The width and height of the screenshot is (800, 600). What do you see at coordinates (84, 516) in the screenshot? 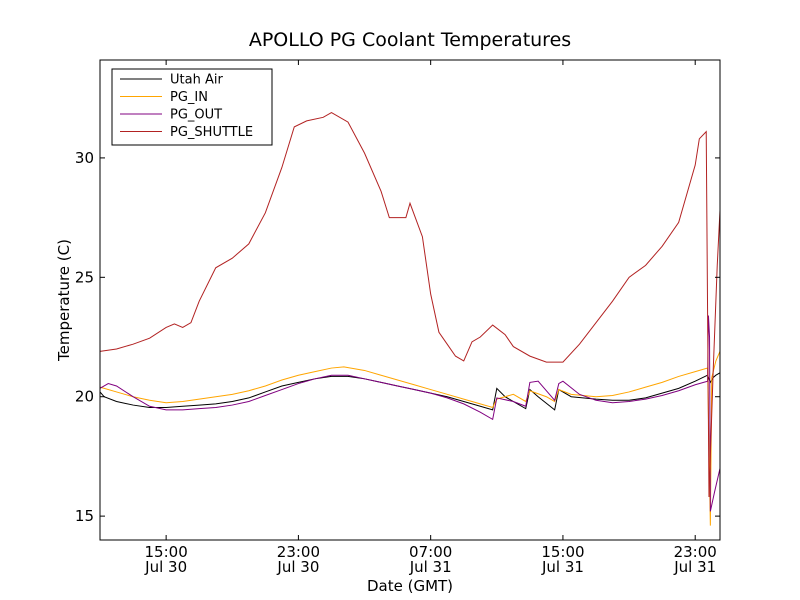
I see `y-tick-label: 15` at bounding box center [84, 516].